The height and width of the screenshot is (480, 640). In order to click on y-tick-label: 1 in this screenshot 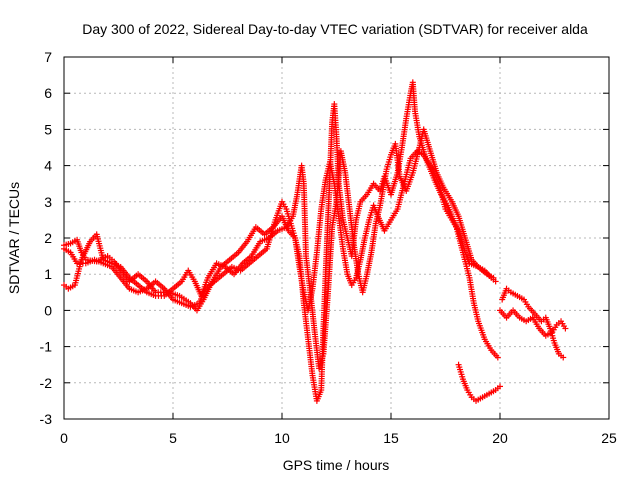, I will do `click(48, 274)`.